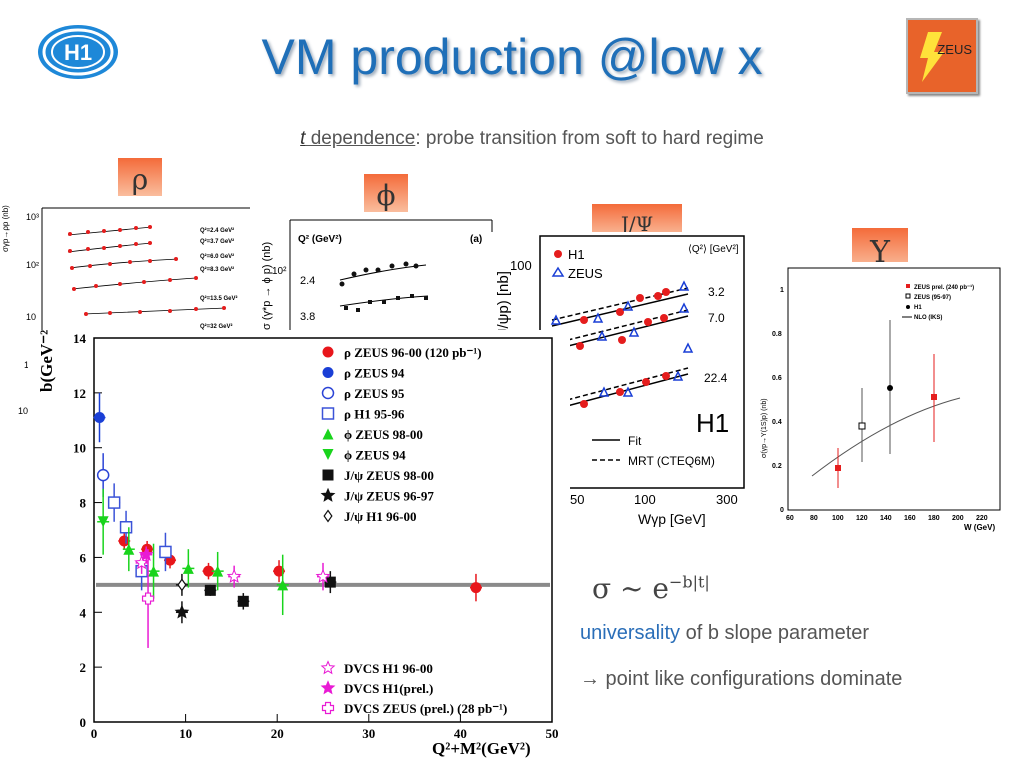  Describe the element at coordinates (782, 510) in the screenshot. I see `ups-ytick-0: 0` at that location.